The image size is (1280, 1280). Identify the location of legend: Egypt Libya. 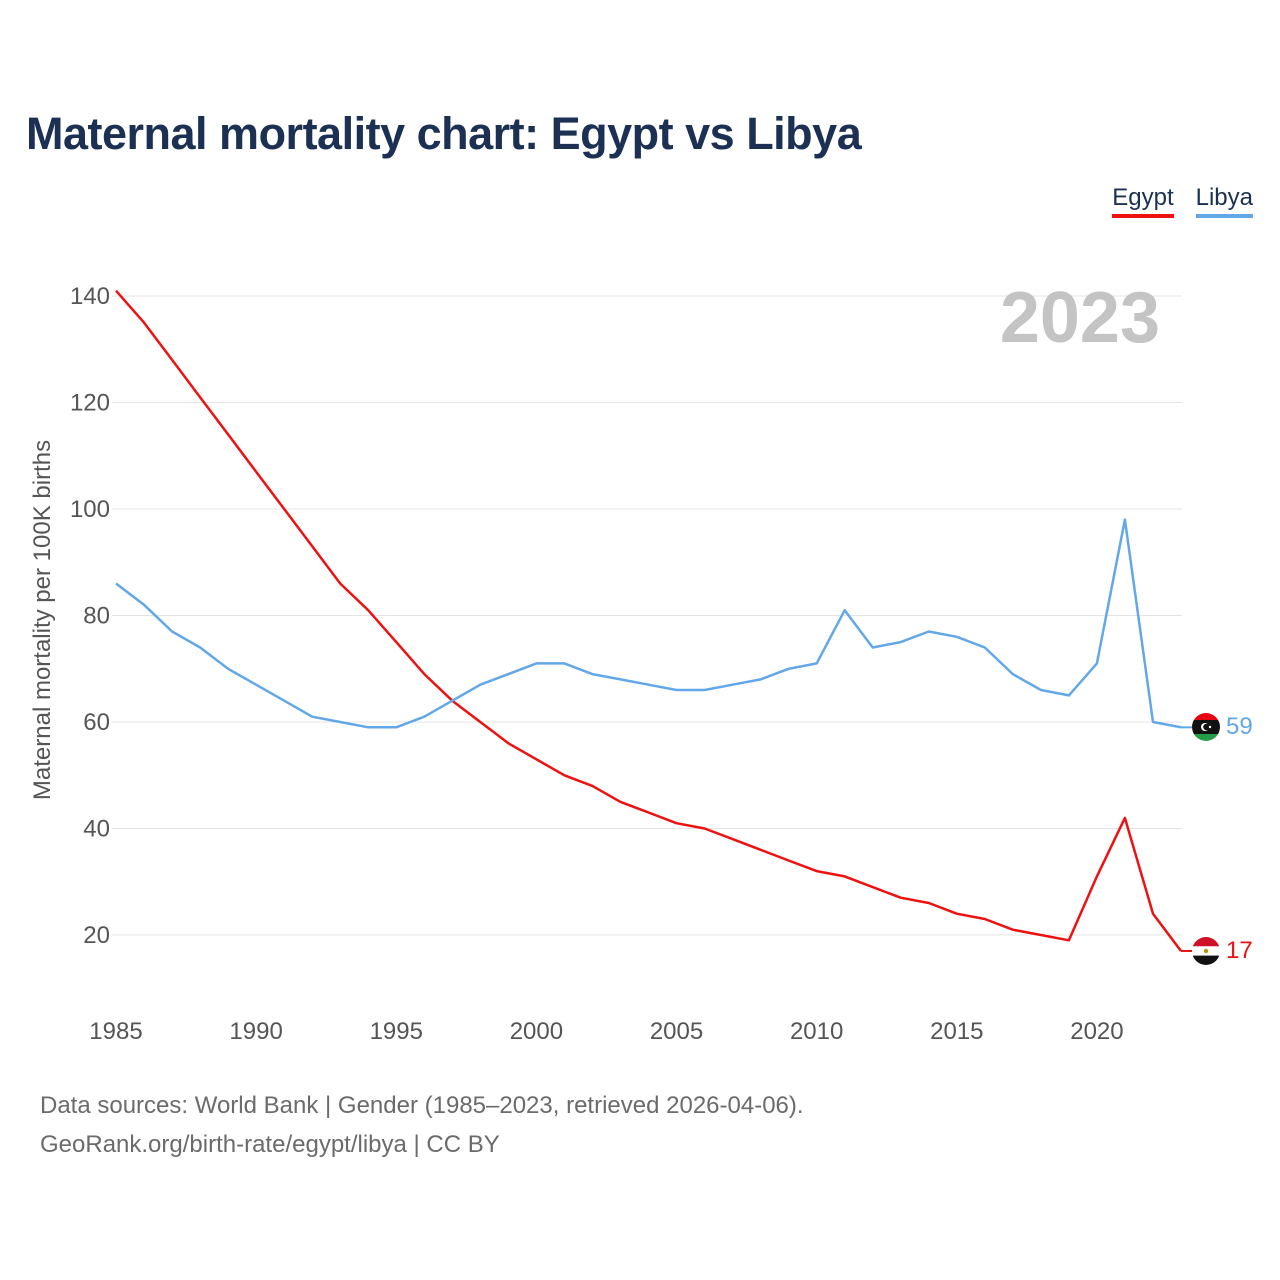
(1182, 201).